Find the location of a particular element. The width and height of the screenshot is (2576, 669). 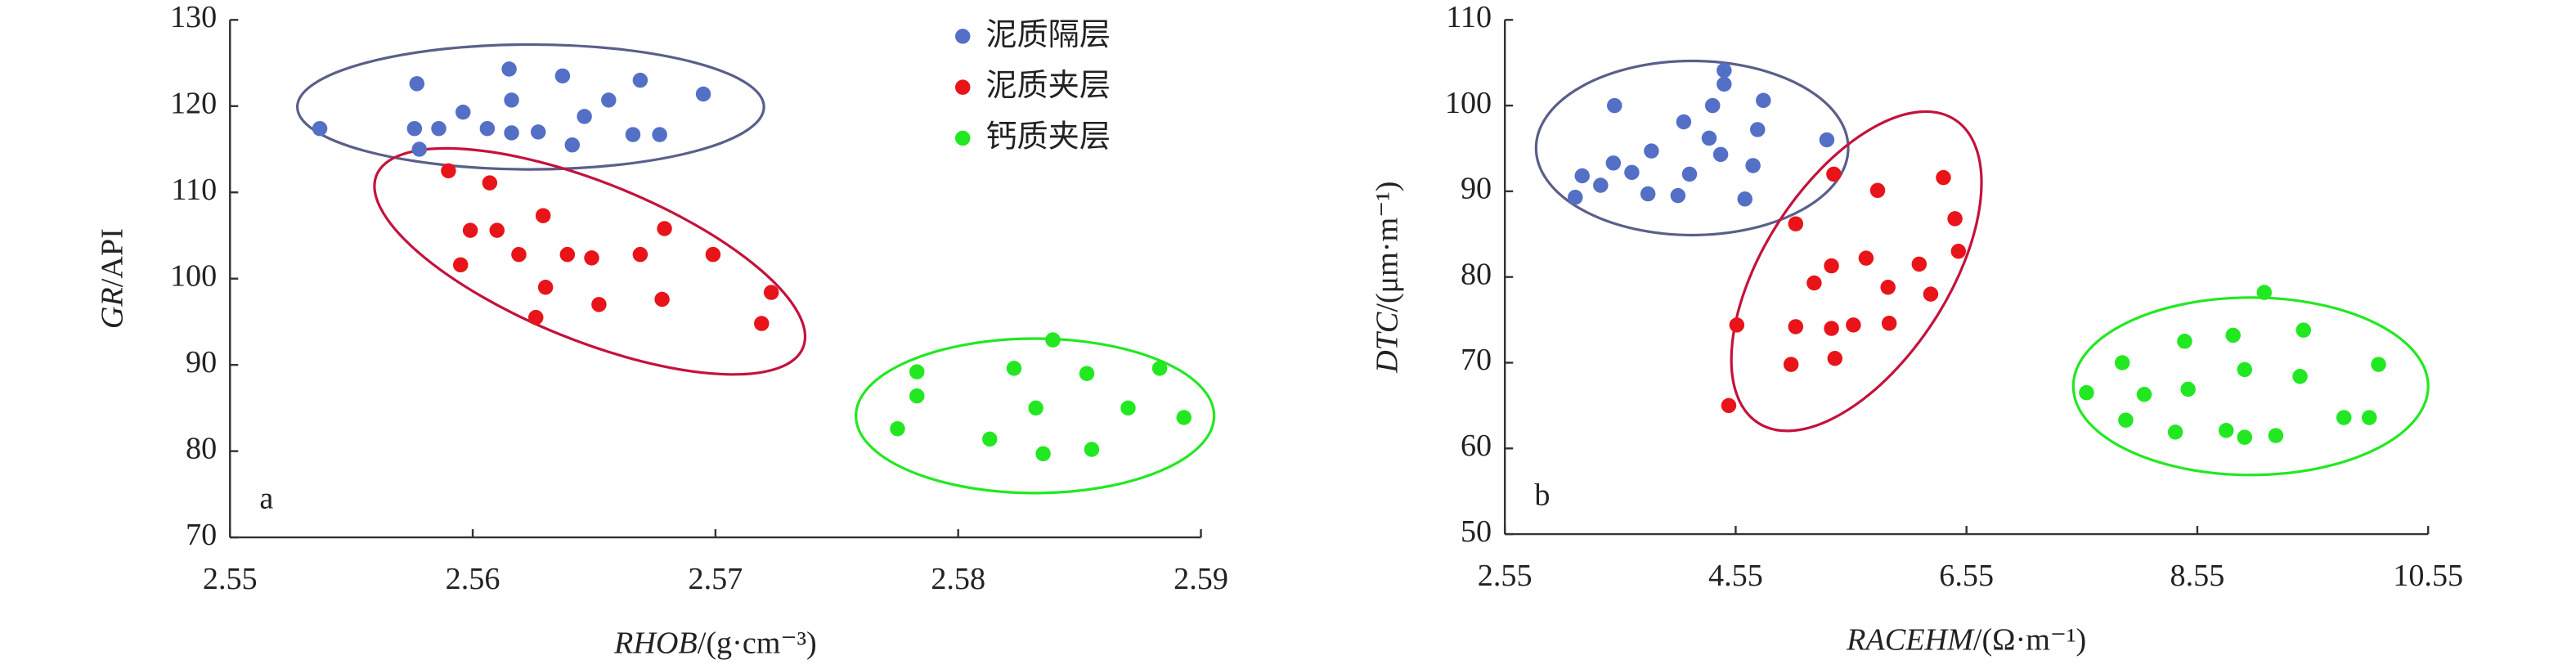

y-tick-label: 50 is located at coordinates (1476, 531).